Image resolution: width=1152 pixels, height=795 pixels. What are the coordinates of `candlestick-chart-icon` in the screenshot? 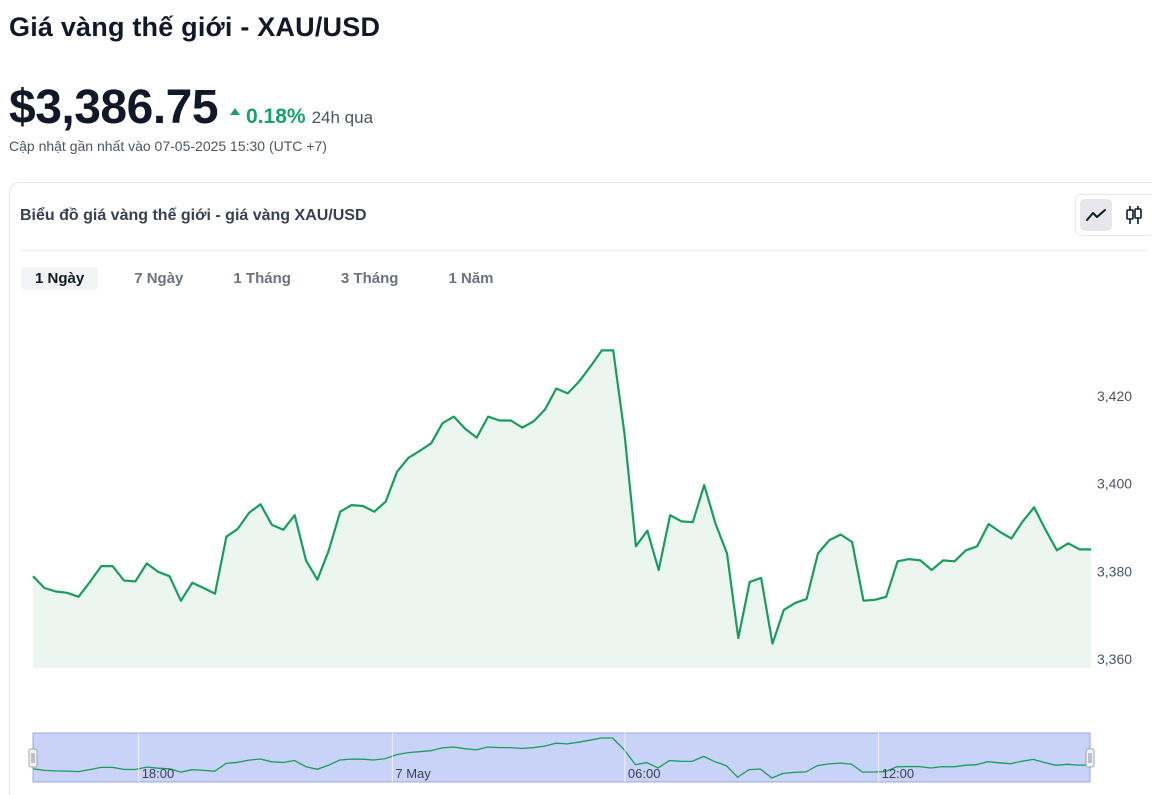 It's located at (1134, 215).